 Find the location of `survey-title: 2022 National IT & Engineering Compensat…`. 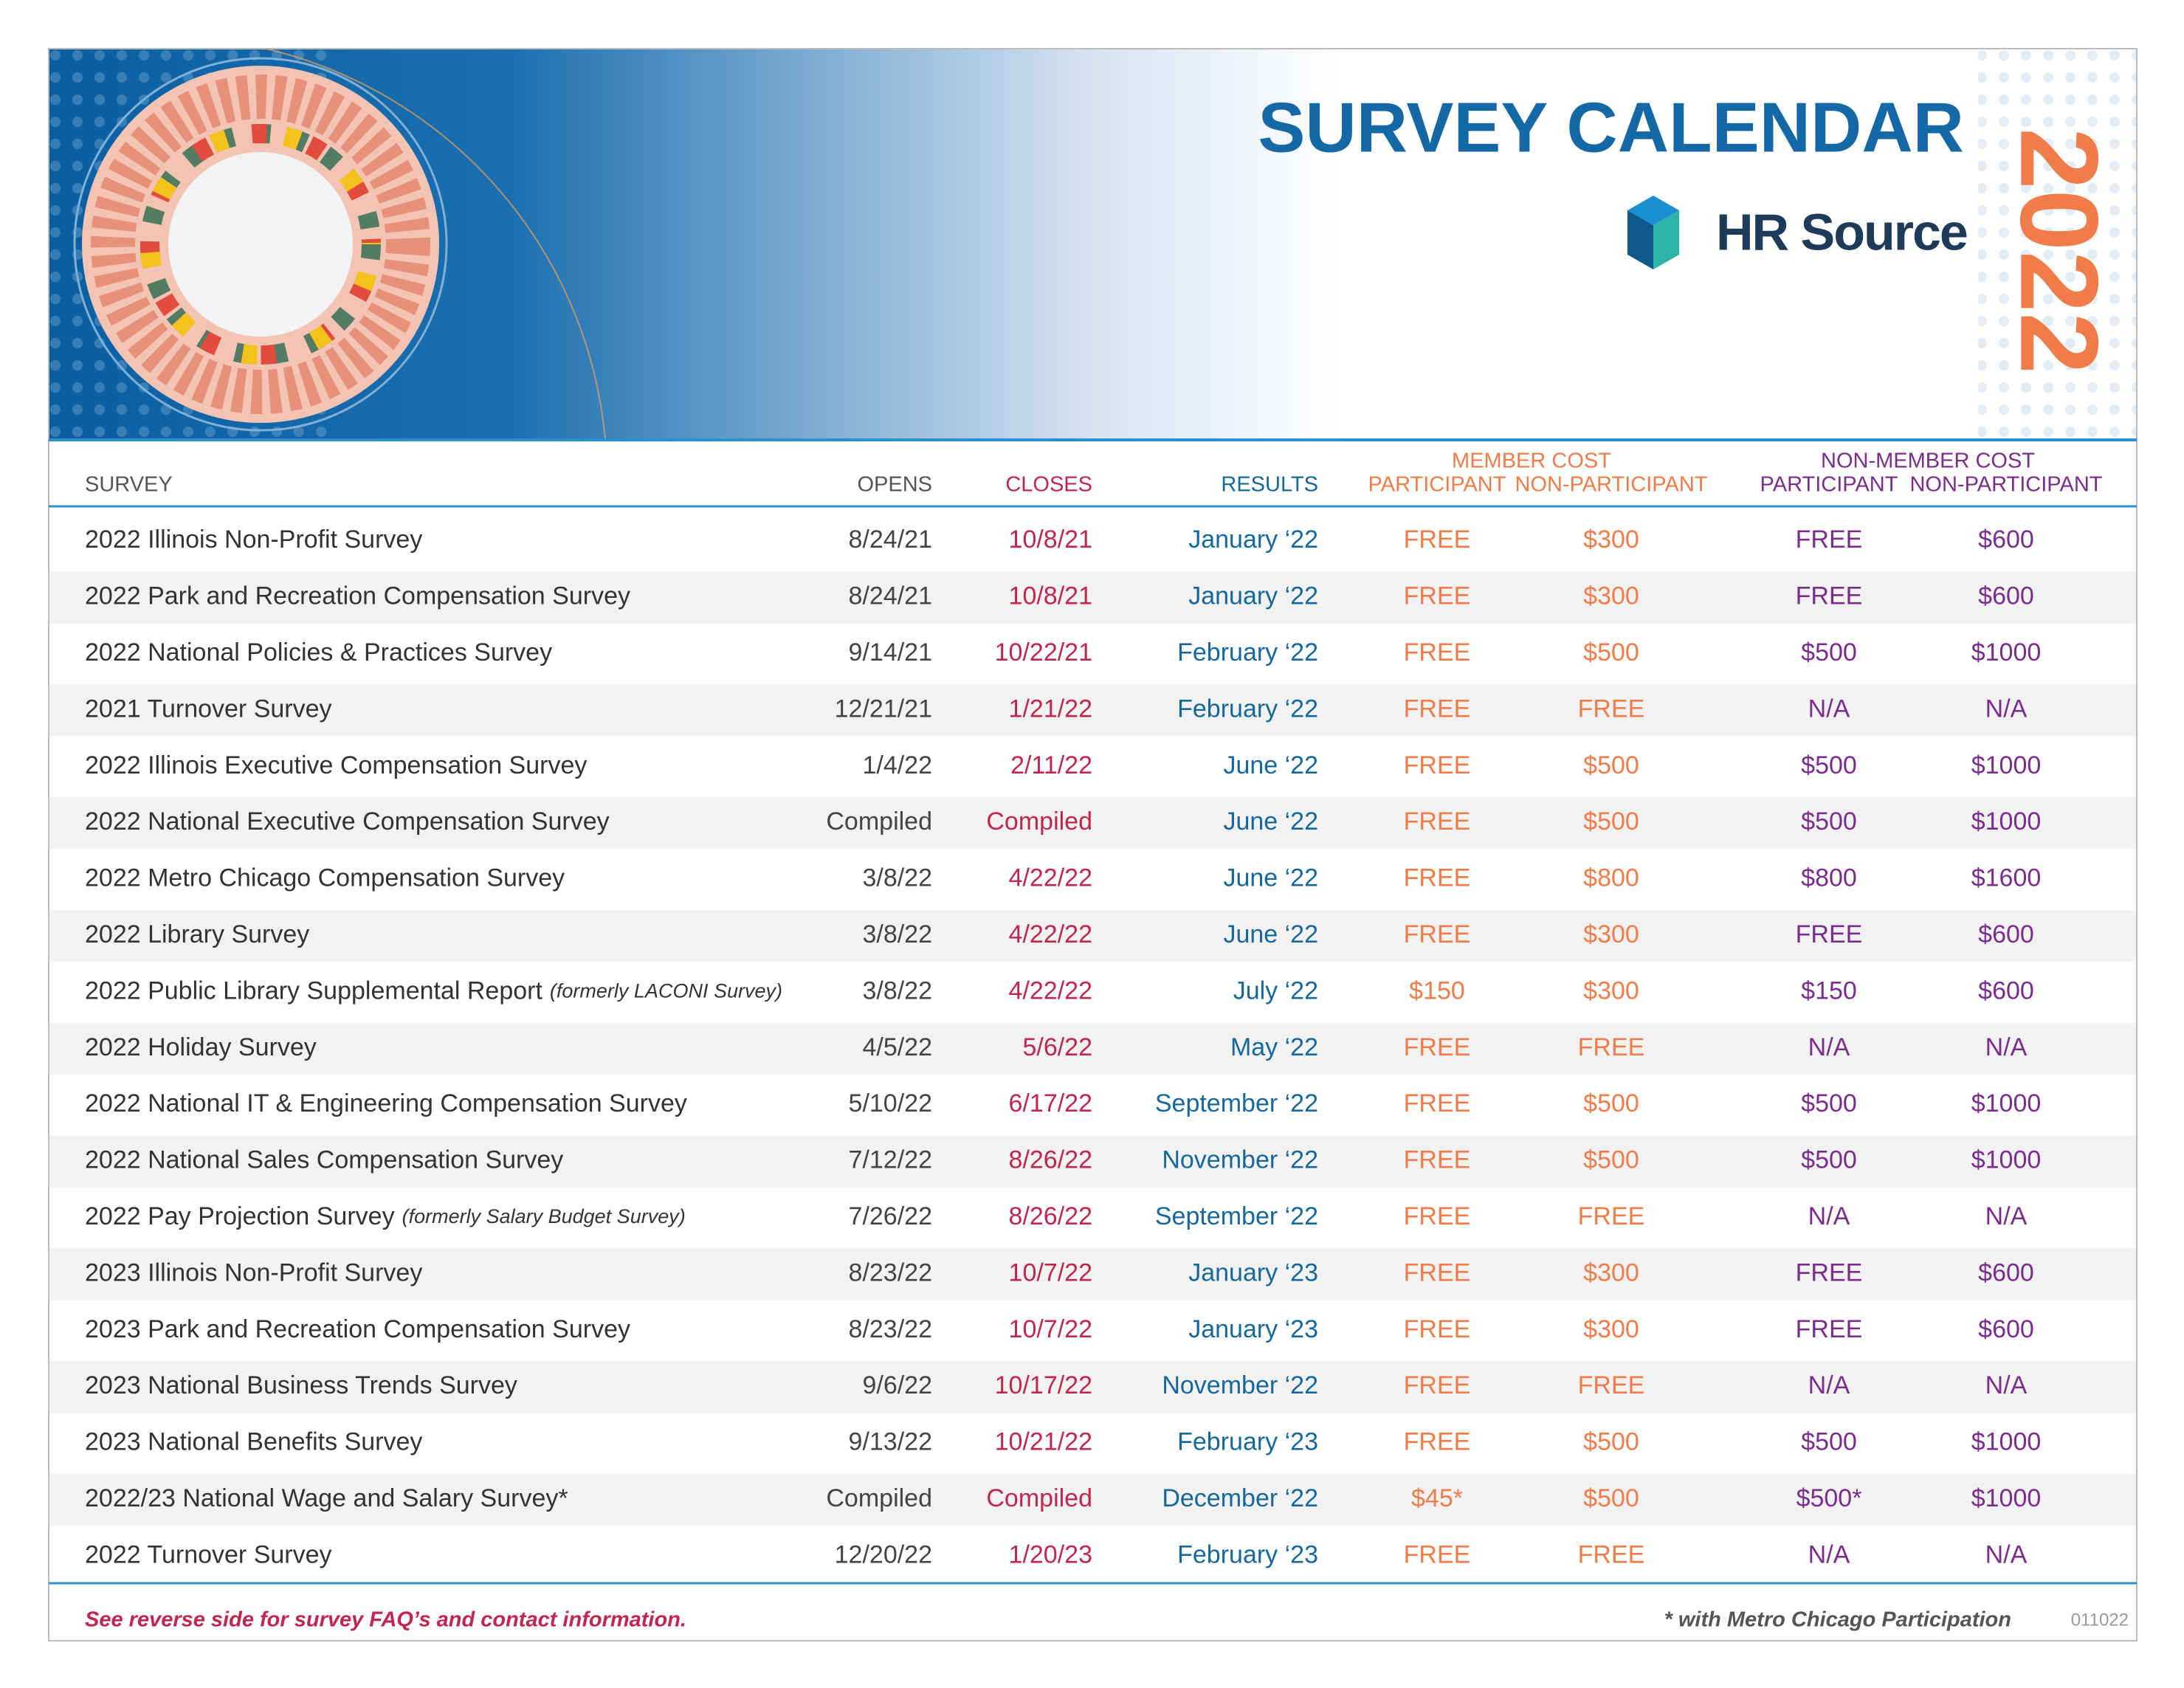

survey-title: 2022 National IT & Engineering Compensat… is located at coordinates (386, 1103).